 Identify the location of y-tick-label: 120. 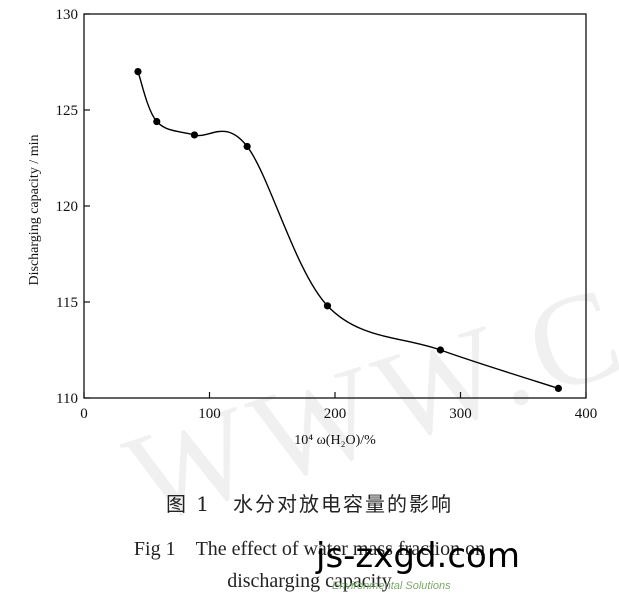
(67, 207).